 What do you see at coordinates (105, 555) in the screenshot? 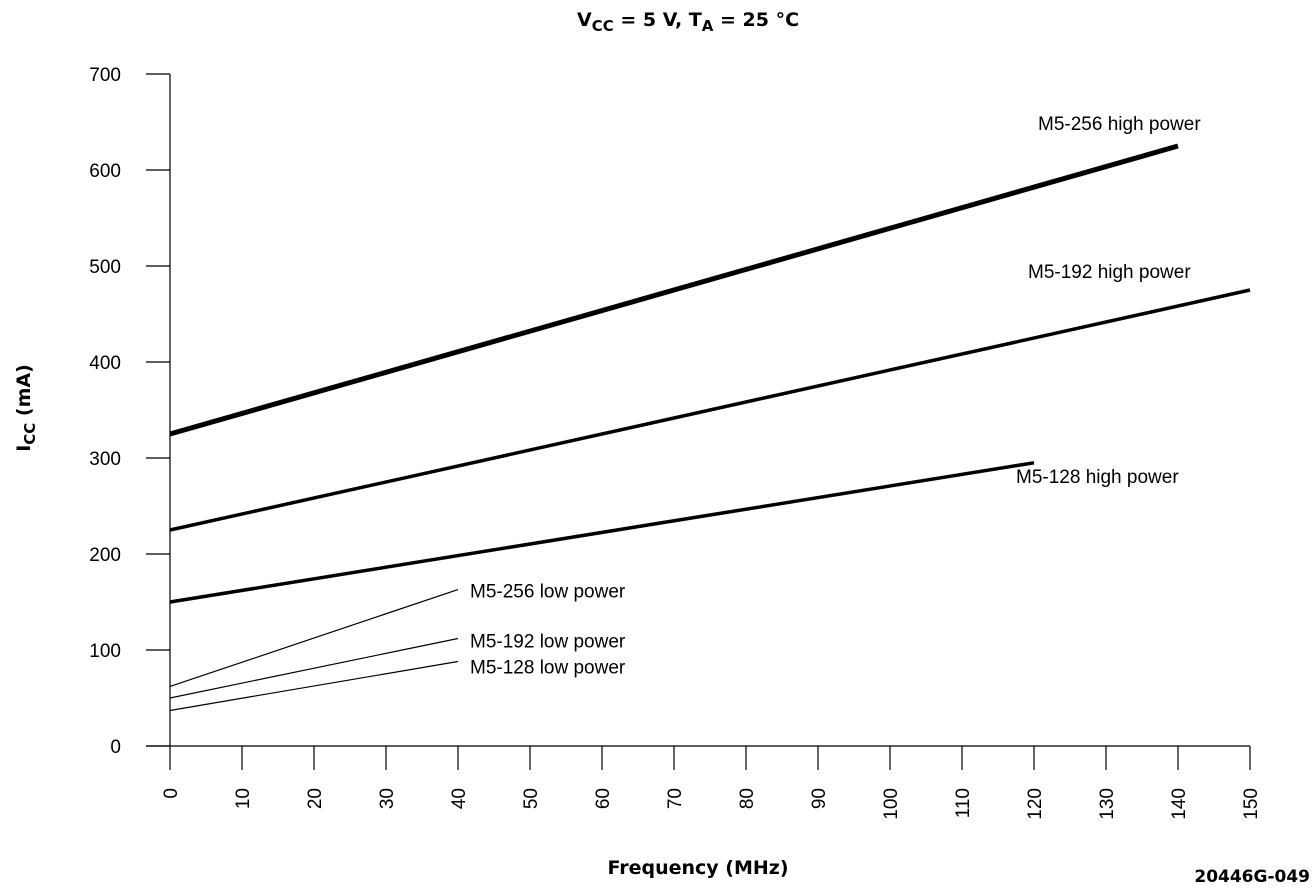
I see `y-tick-label: 200` at bounding box center [105, 555].